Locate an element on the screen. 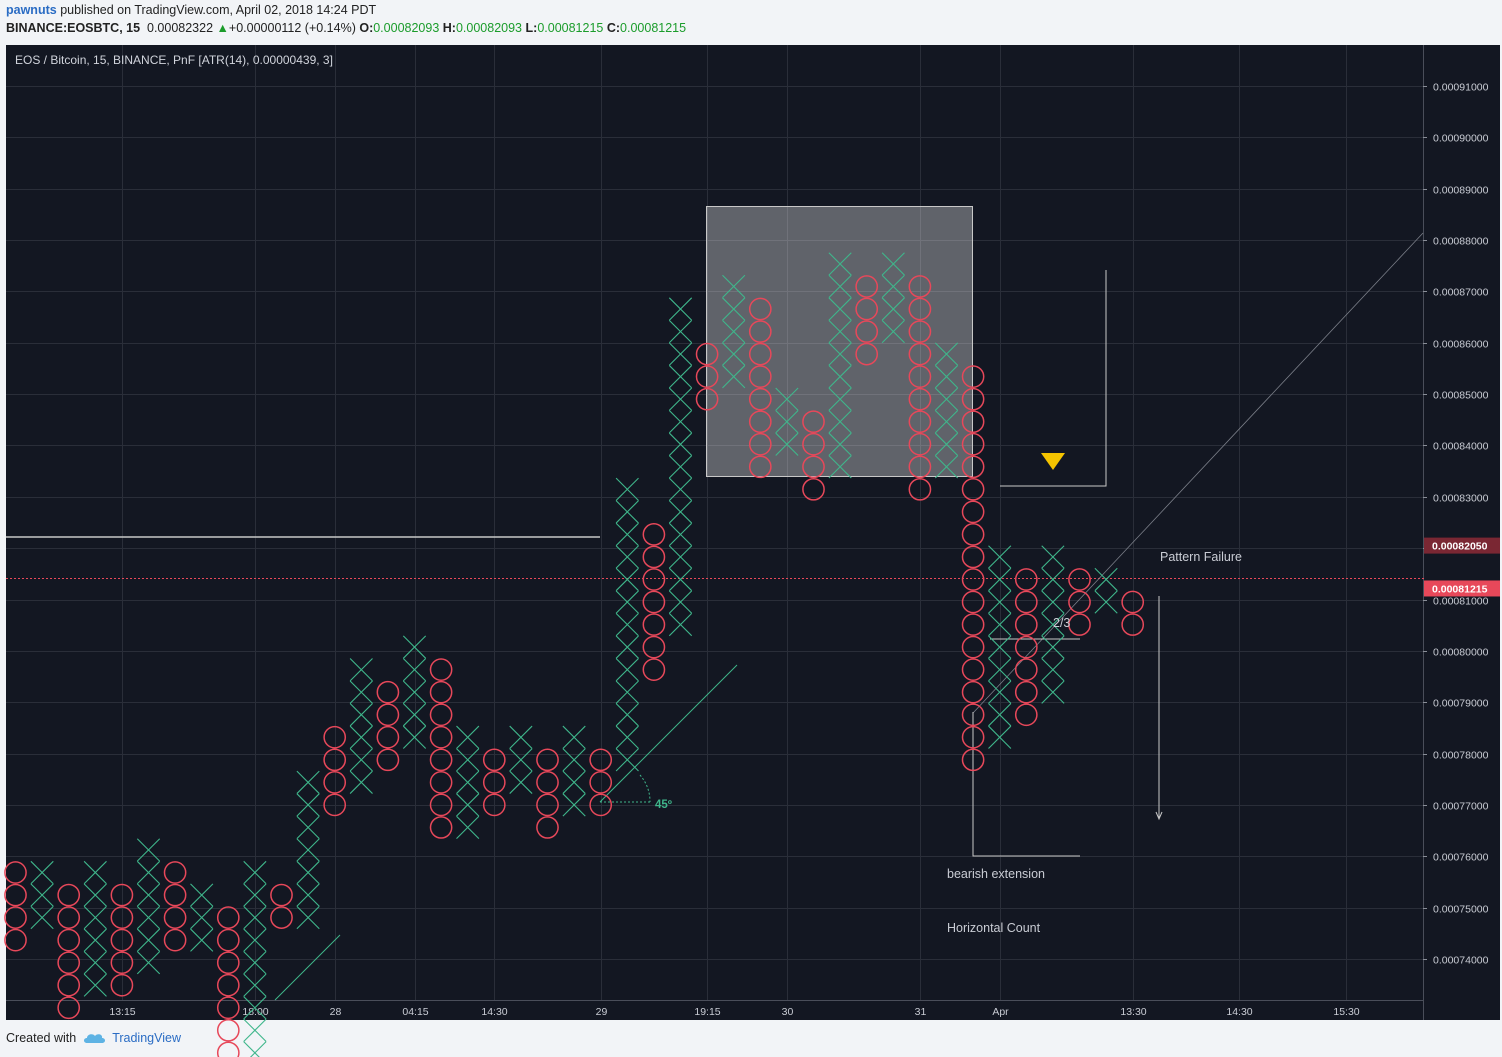 The height and width of the screenshot is (1057, 1502). horizontal-count-label: Horizontal Count is located at coordinates (994, 928).